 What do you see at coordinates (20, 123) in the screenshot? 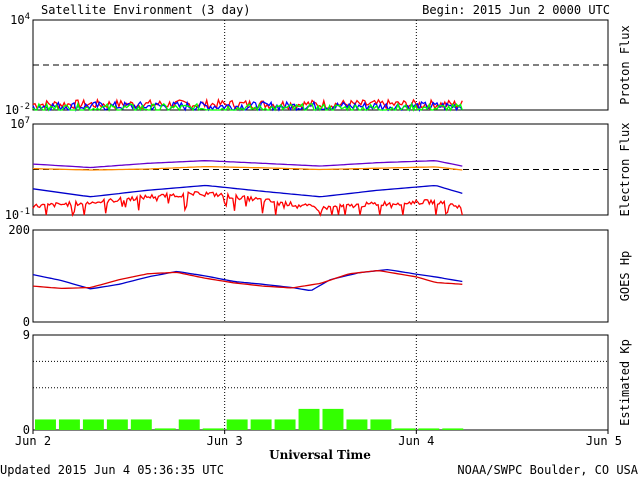
I see `y-tick-label: 107` at bounding box center [20, 123].